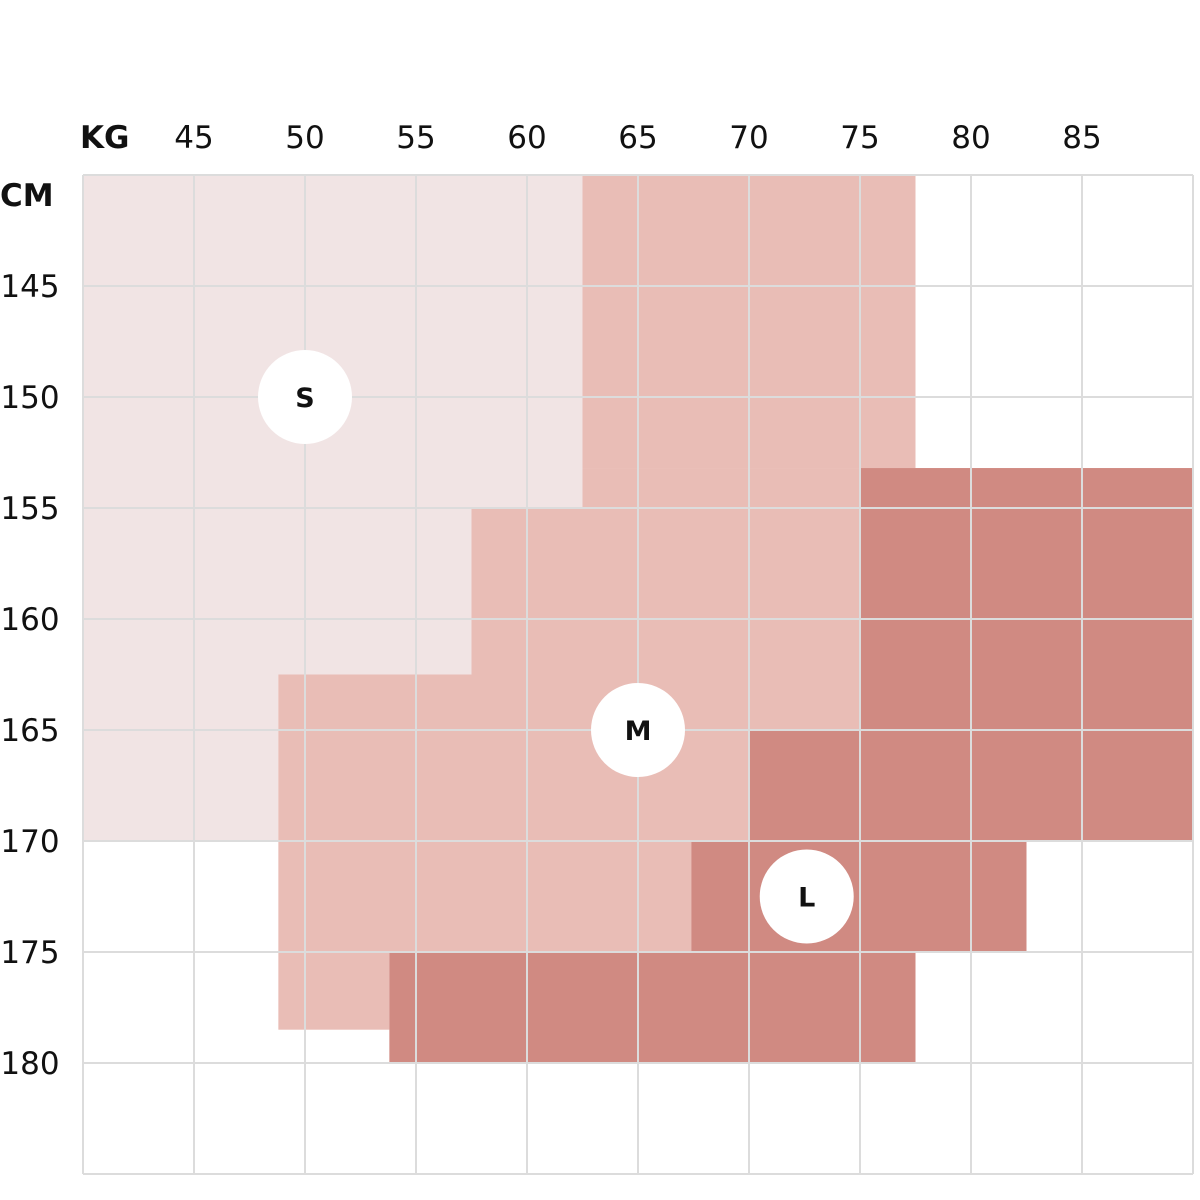 Image resolution: width=1200 pixels, height=1200 pixels. I want to click on x-tick-label: 45, so click(193, 138).